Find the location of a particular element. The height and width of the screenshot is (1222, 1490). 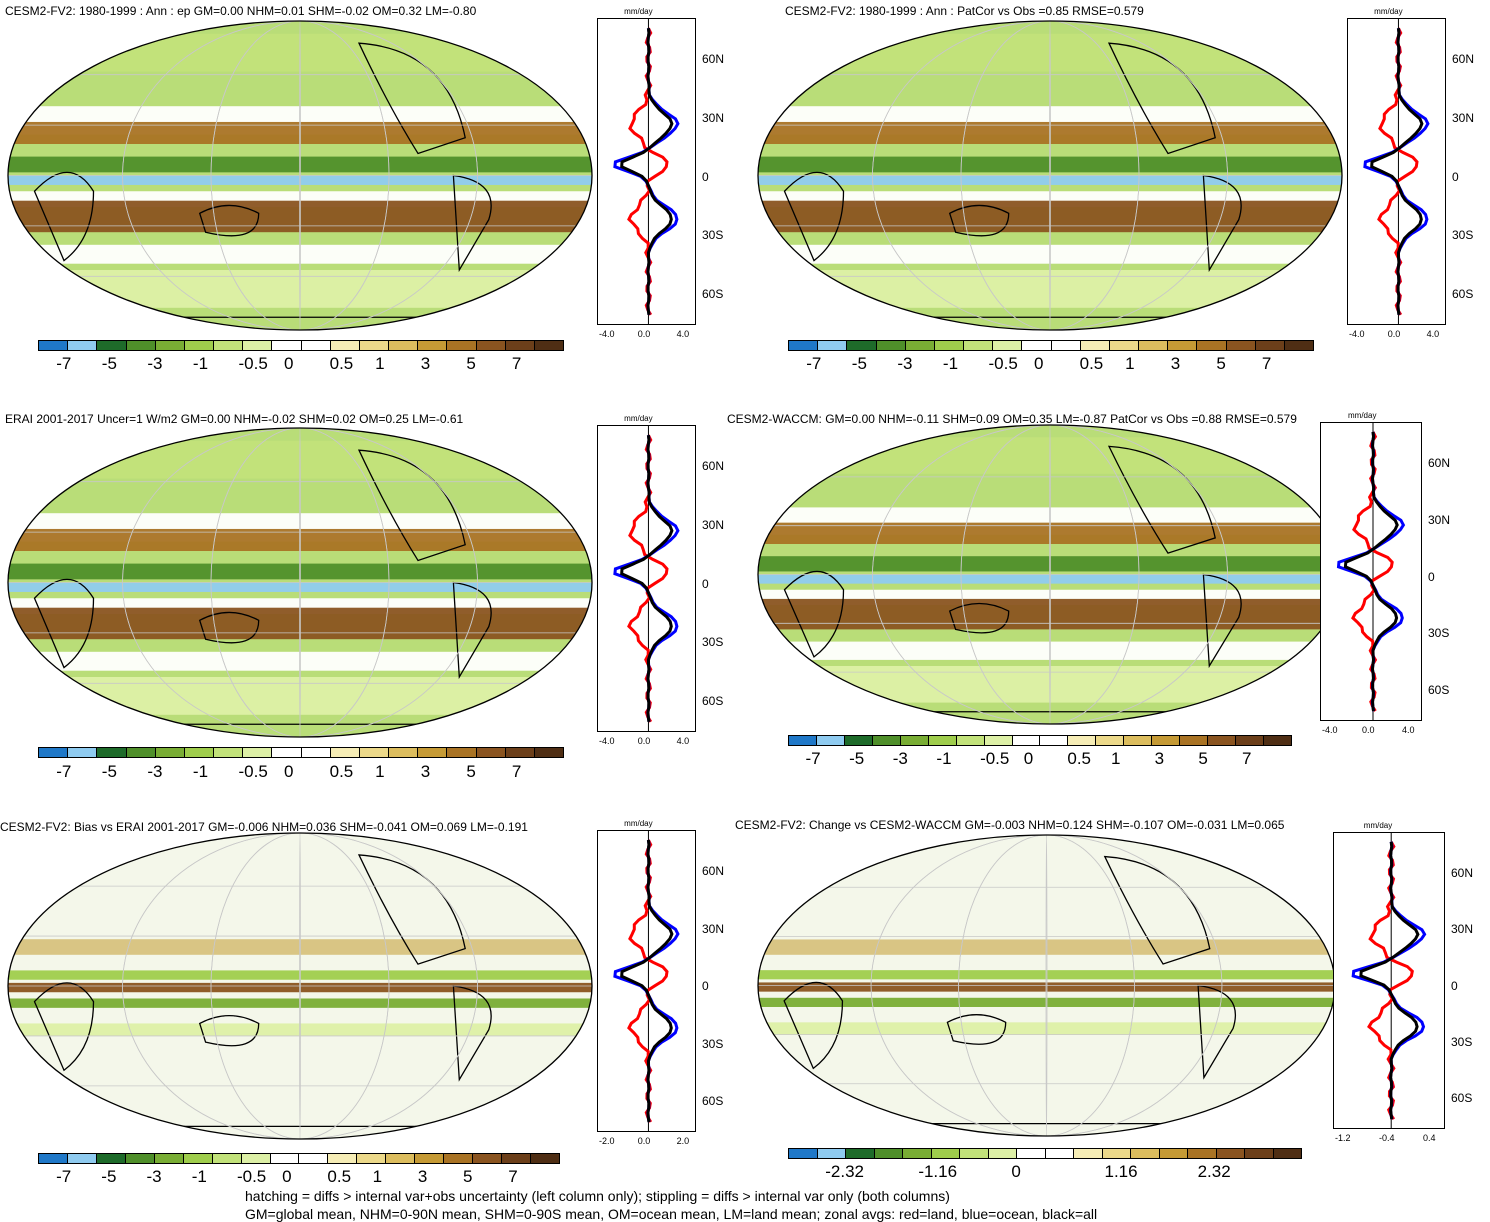

profile-x-tick-label: 0.4 is located at coordinates (1429, 1138).